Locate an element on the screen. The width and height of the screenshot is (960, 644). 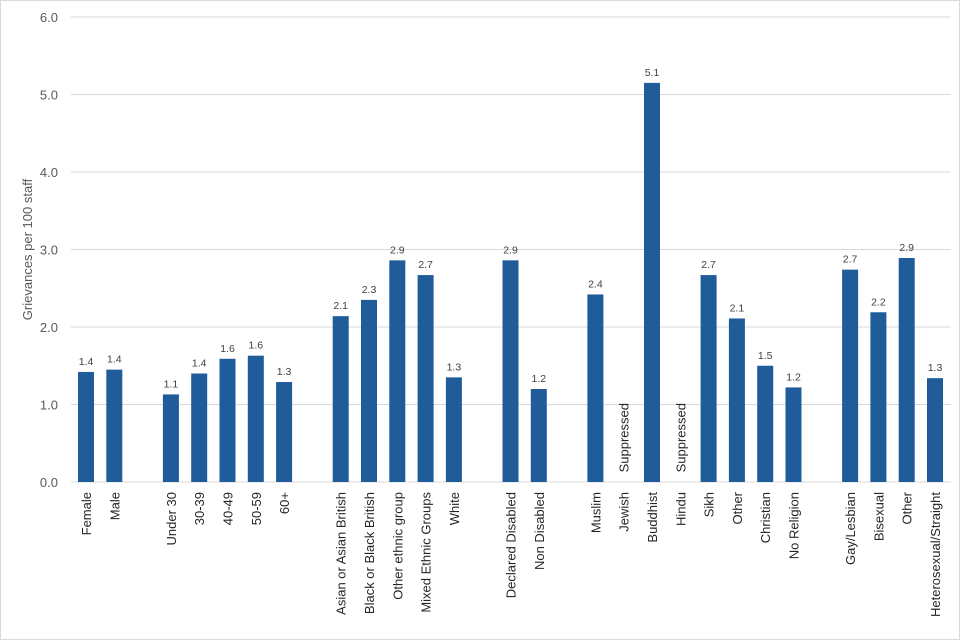
data-label: 1.1 is located at coordinates (171, 384).